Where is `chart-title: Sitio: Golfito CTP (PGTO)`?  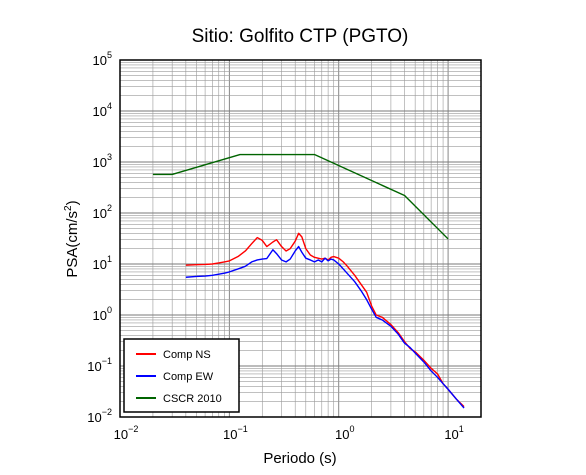
chart-title: Sitio: Golfito CTP (PGTO) is located at coordinates (300, 36).